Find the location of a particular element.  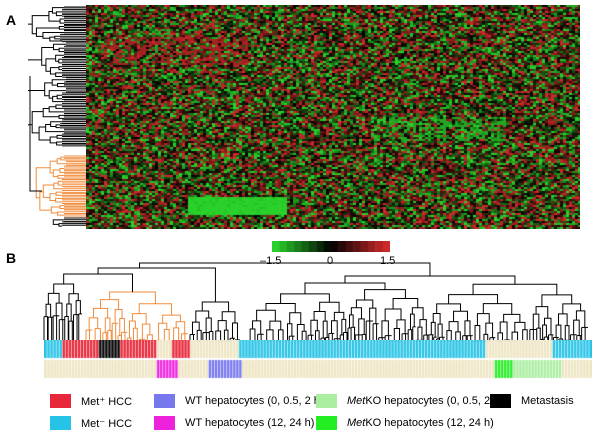

legend-label: Met⁺ HCC is located at coordinates (107, 401).